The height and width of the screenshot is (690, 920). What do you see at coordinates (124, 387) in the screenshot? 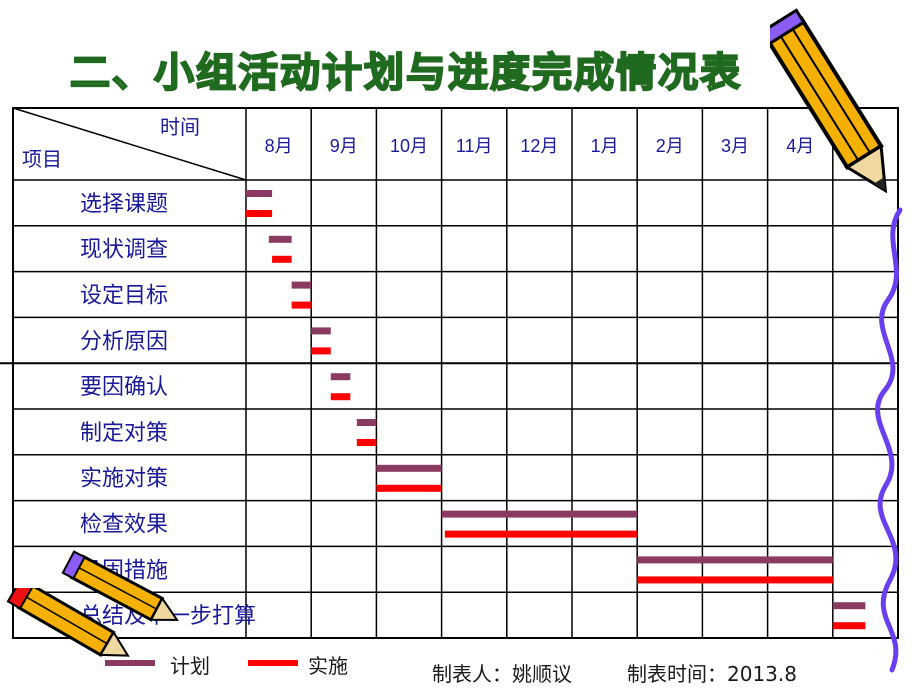
I see `task-label: 要因确认` at bounding box center [124, 387].